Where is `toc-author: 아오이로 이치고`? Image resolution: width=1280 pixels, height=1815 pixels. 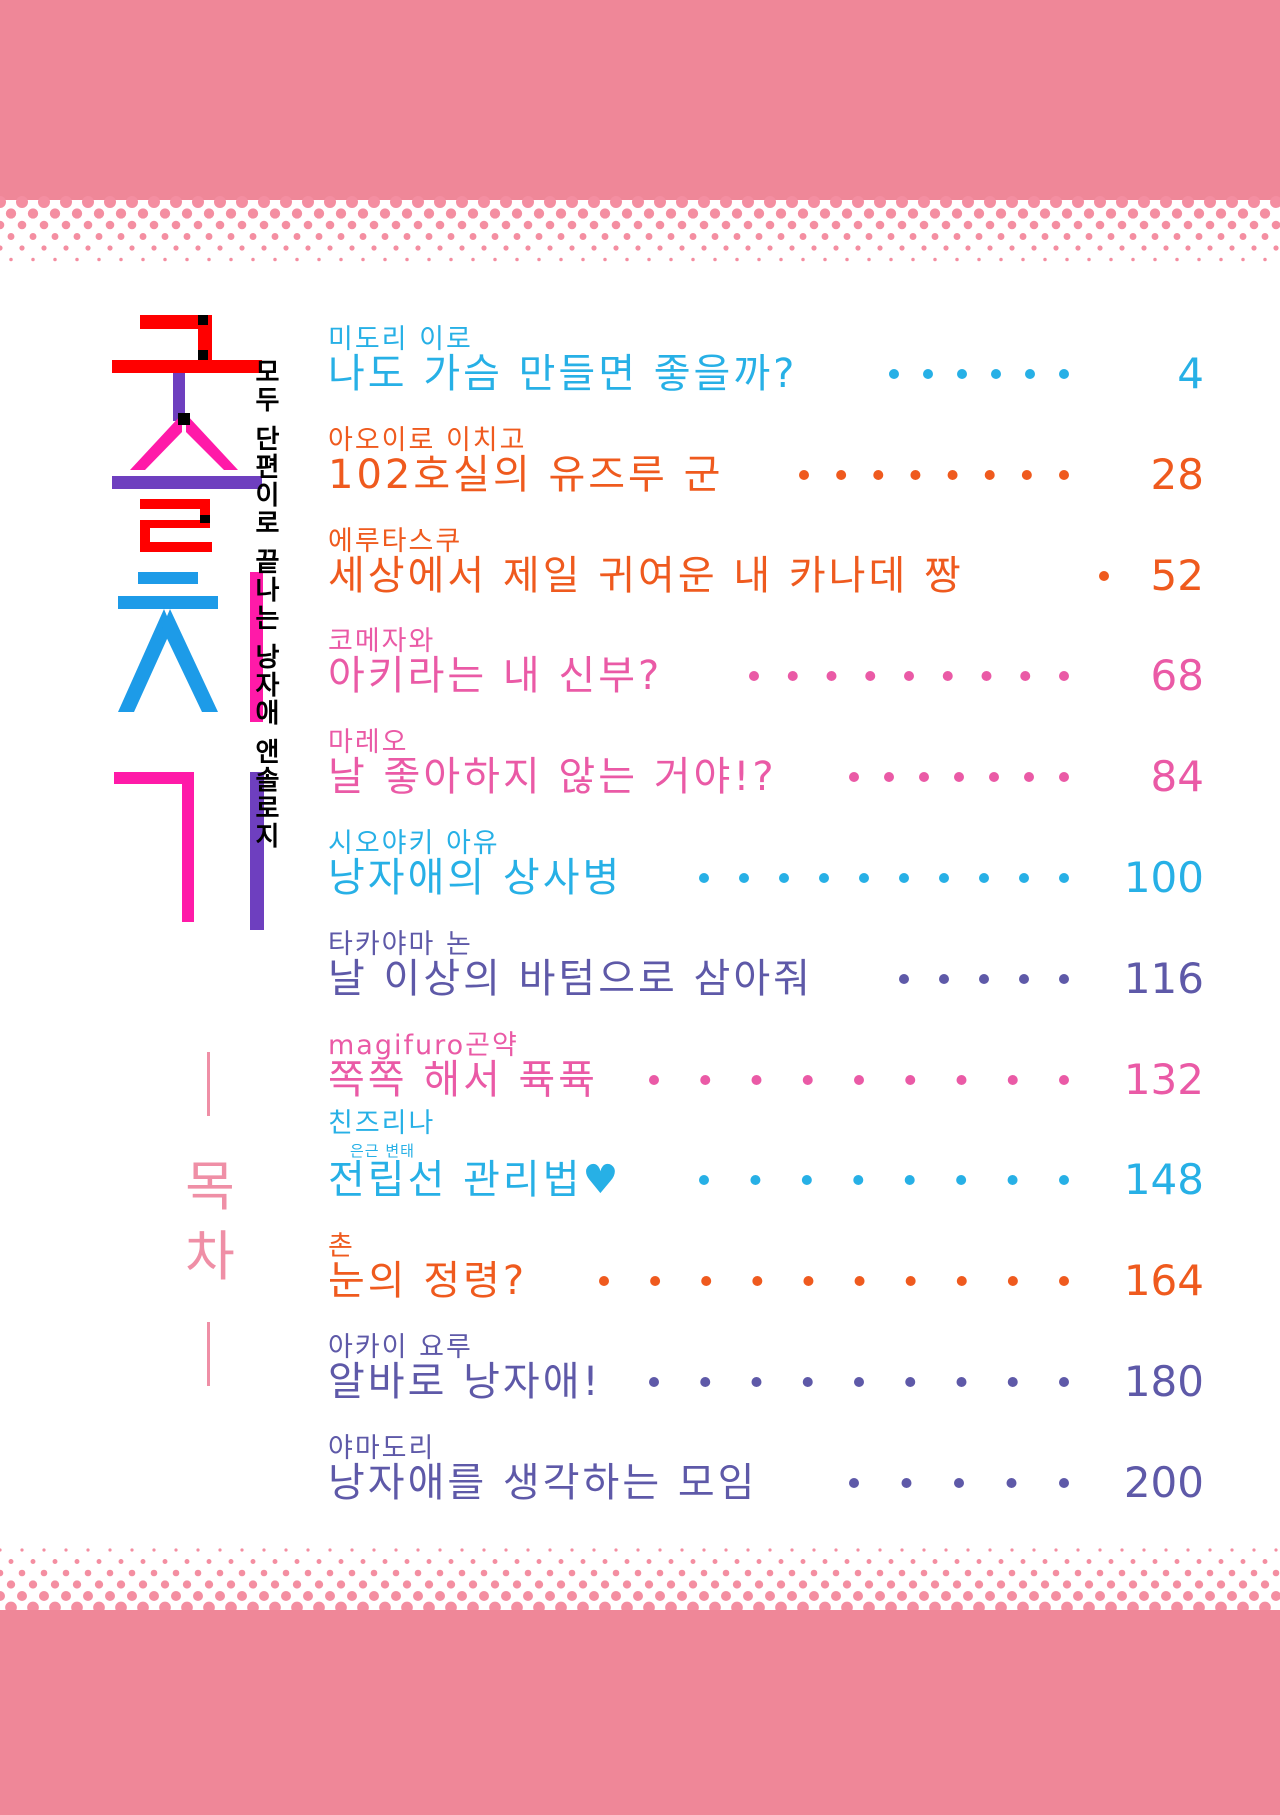
toc-author: 아오이로 이치고 is located at coordinates (427, 440).